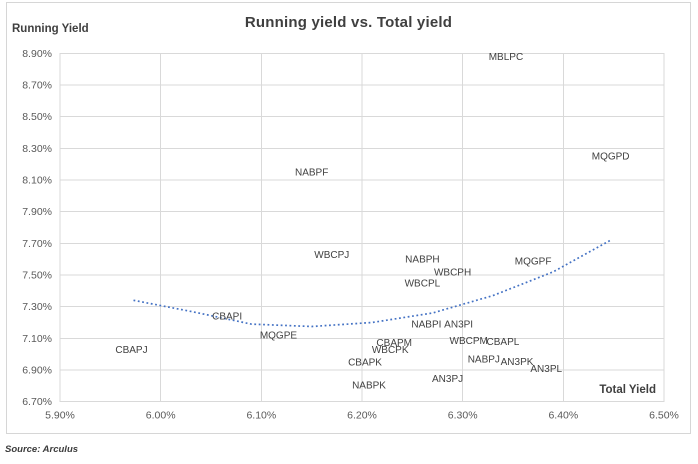 The height and width of the screenshot is (464, 698). What do you see at coordinates (563, 416) in the screenshot?
I see `x-tick-label: 6.40%` at bounding box center [563, 416].